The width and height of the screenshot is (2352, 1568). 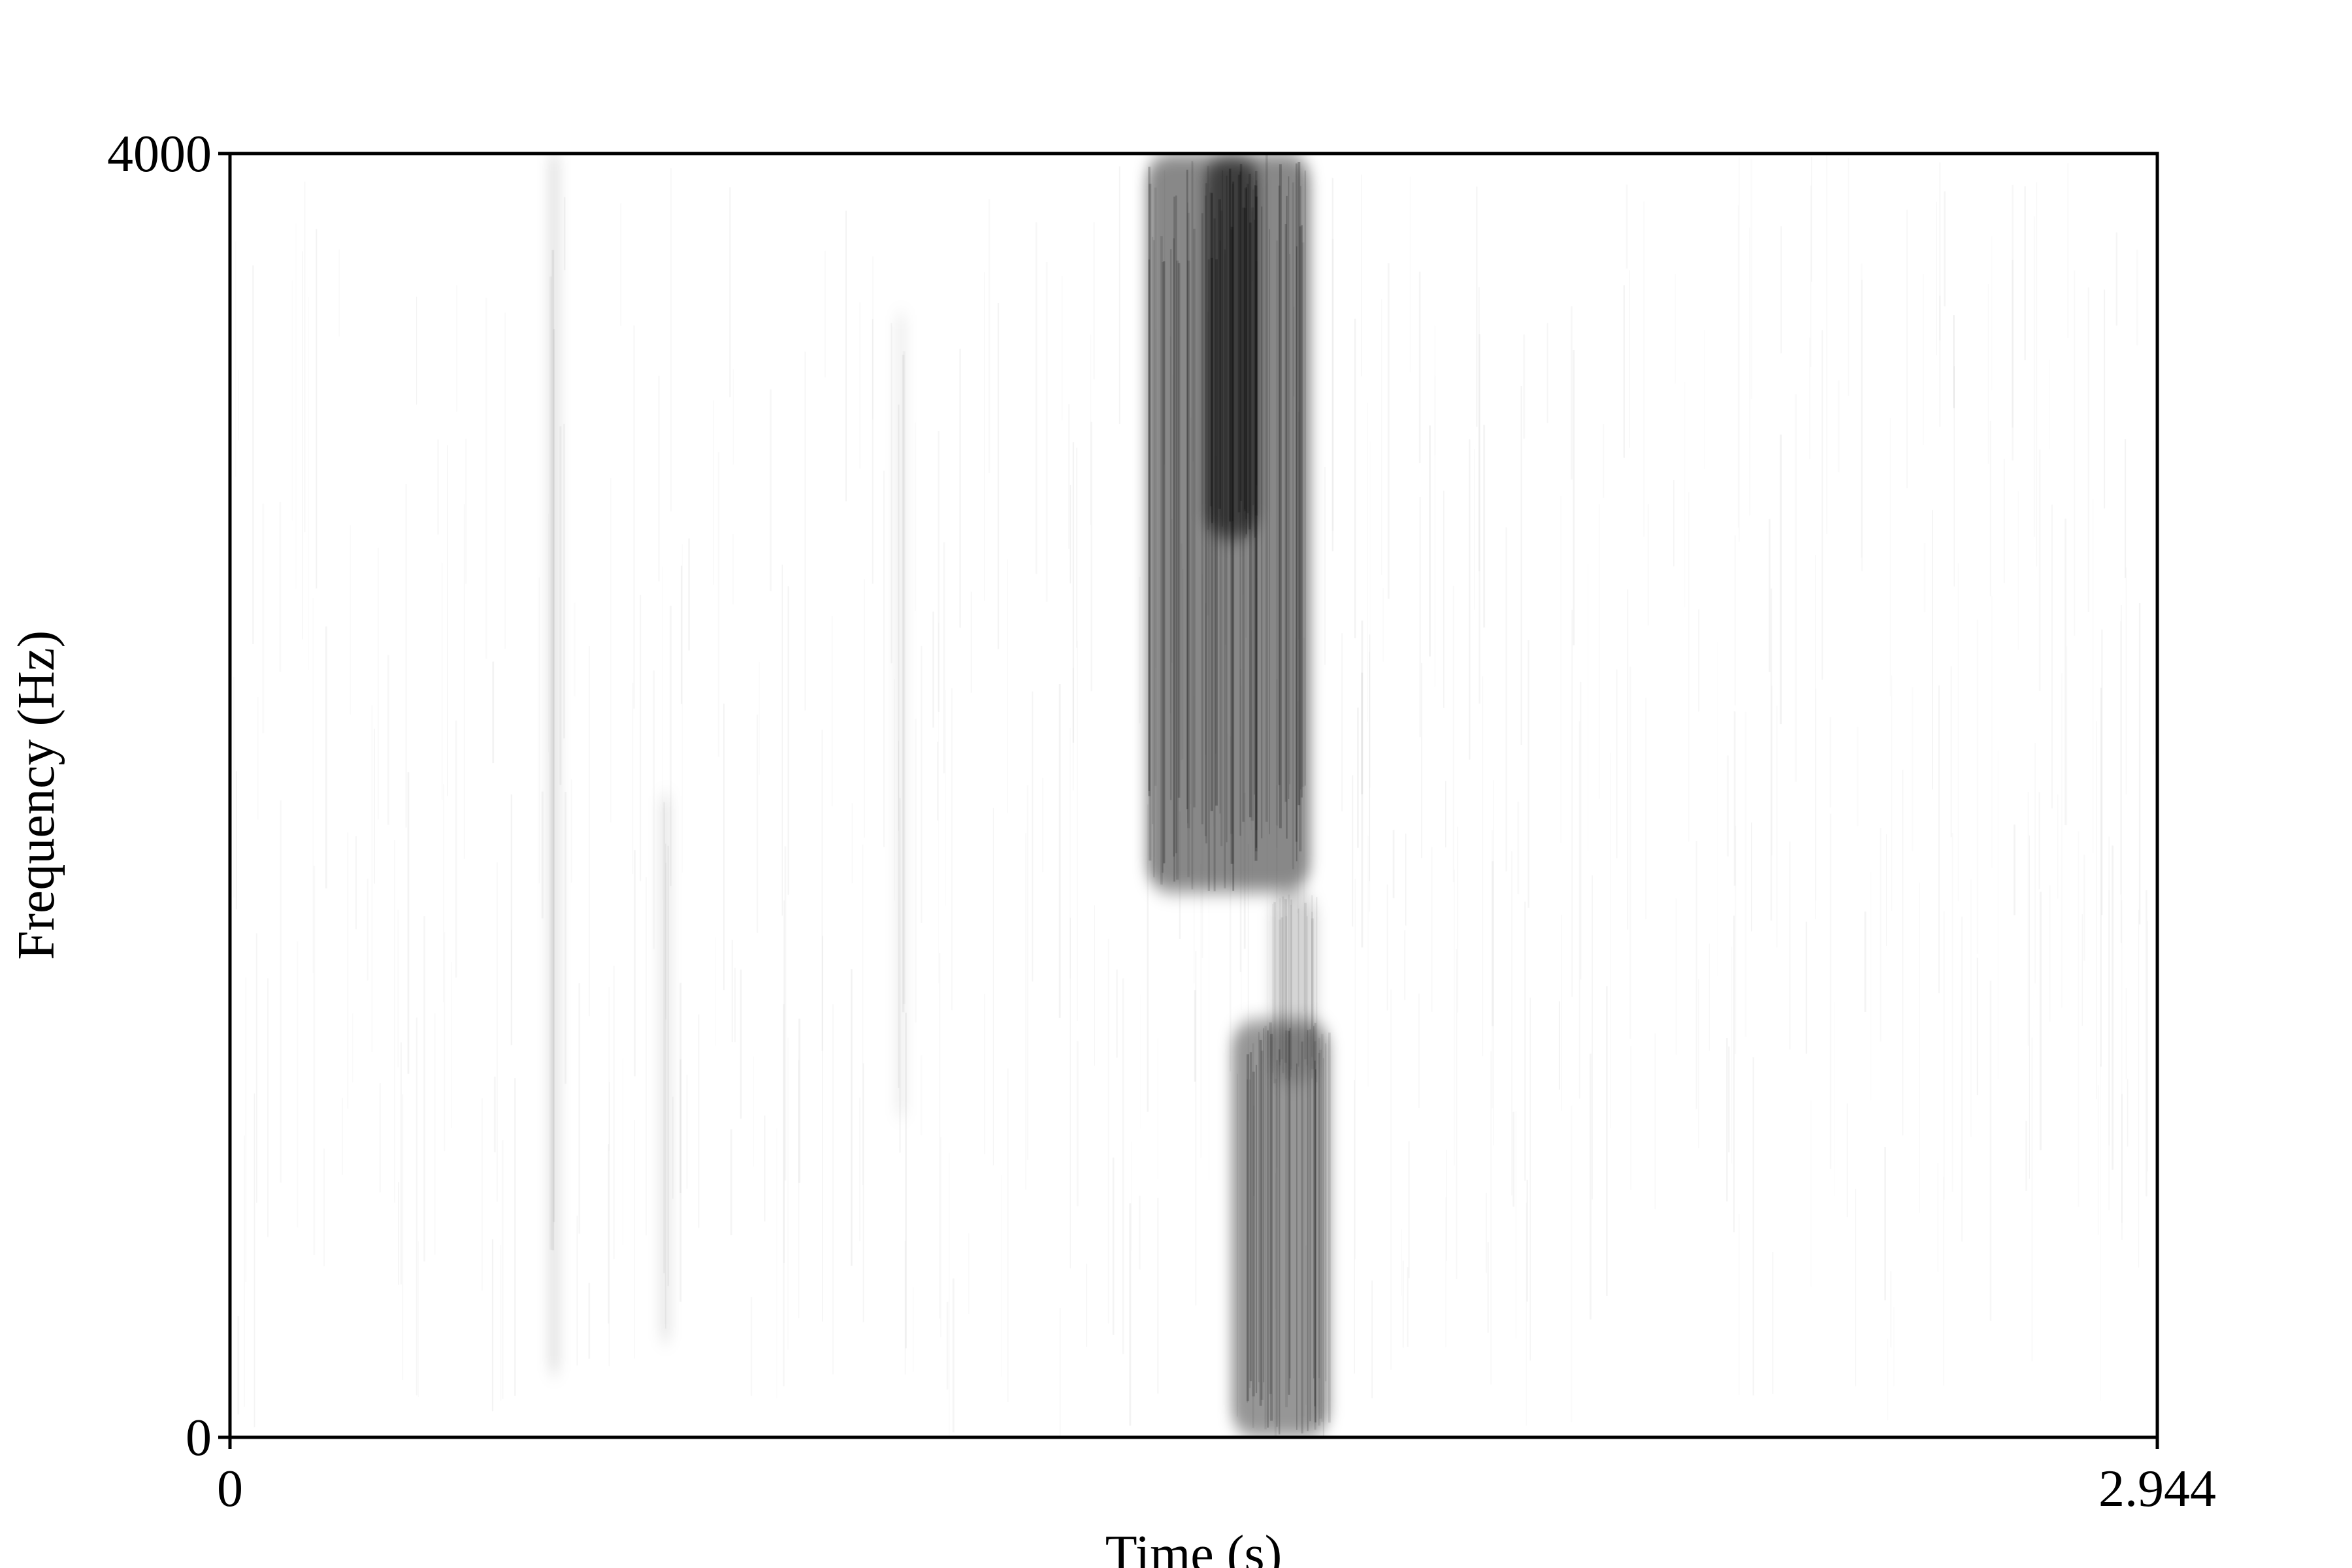 I want to click on x-tick-label-max: 2.944, so click(x=2157, y=1489).